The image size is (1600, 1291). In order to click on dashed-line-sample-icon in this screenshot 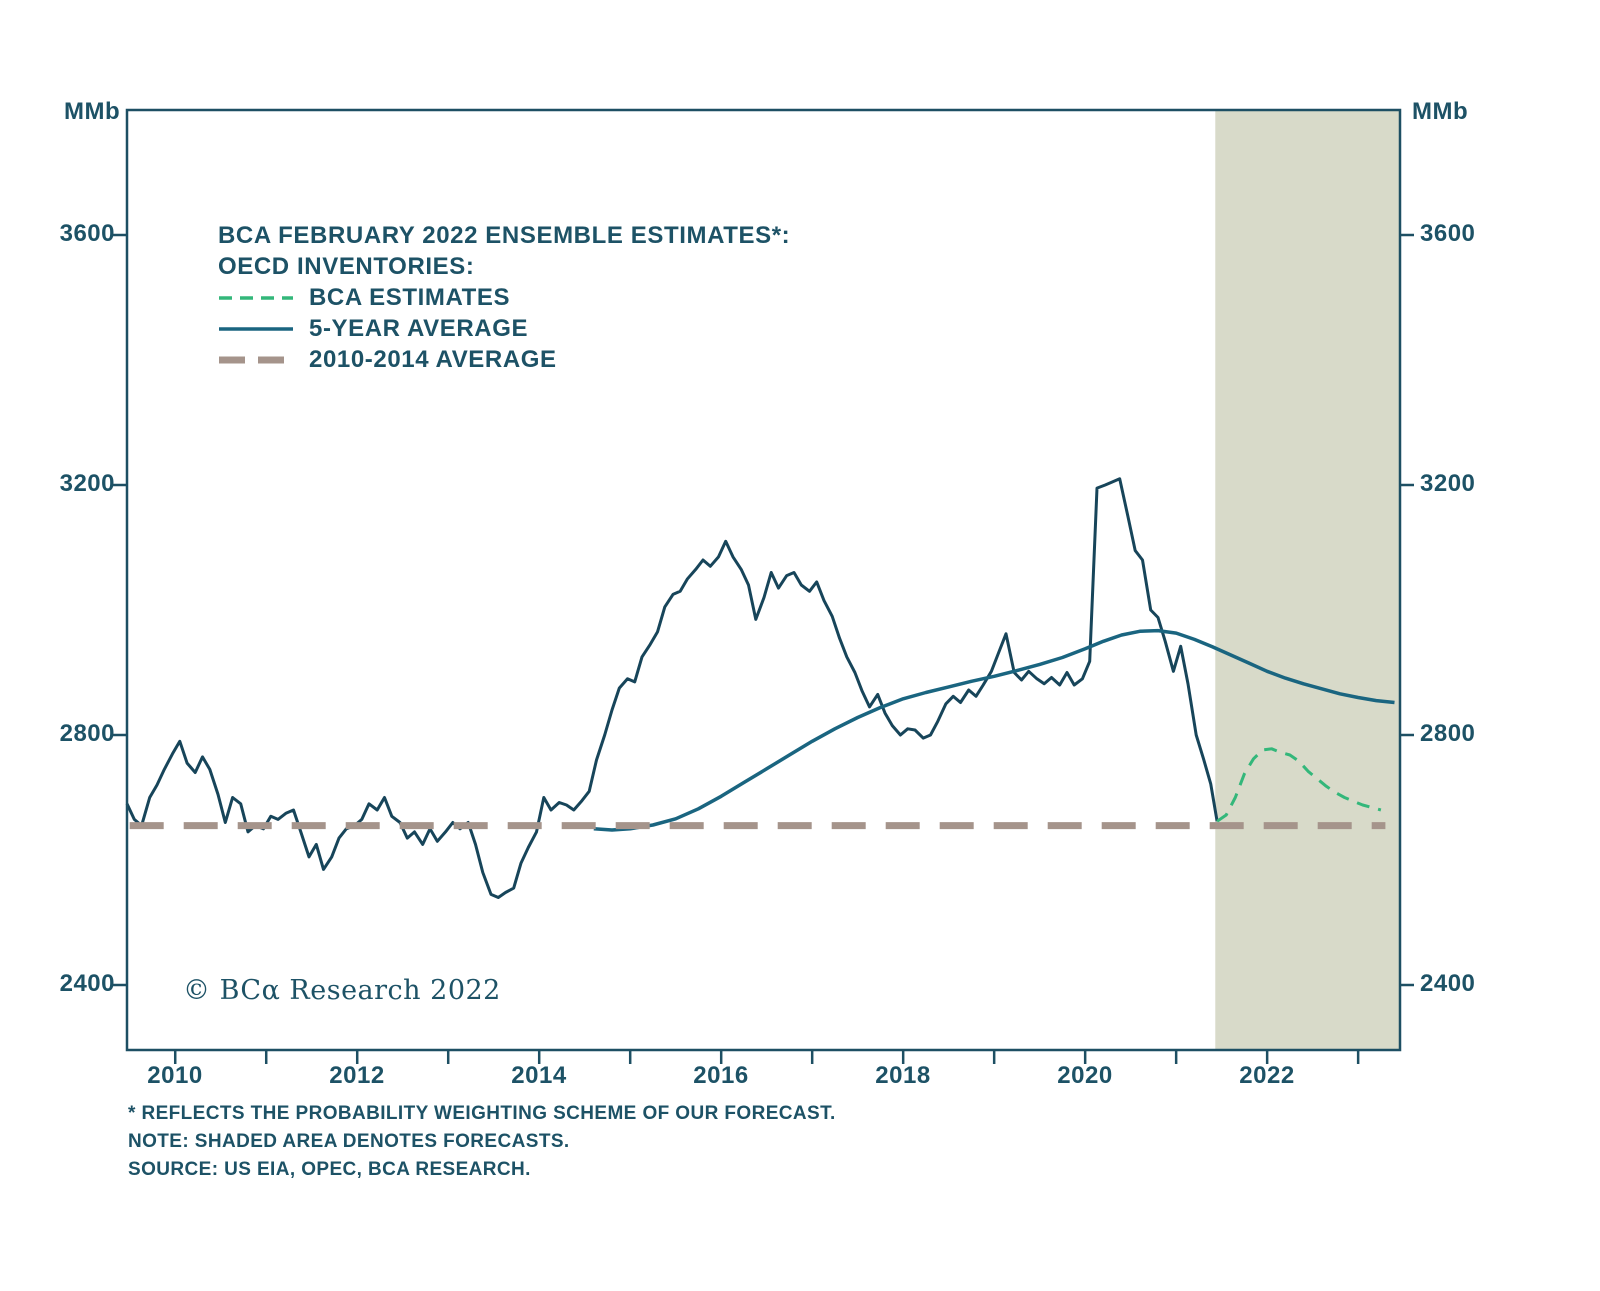, I will do `click(256, 297)`.